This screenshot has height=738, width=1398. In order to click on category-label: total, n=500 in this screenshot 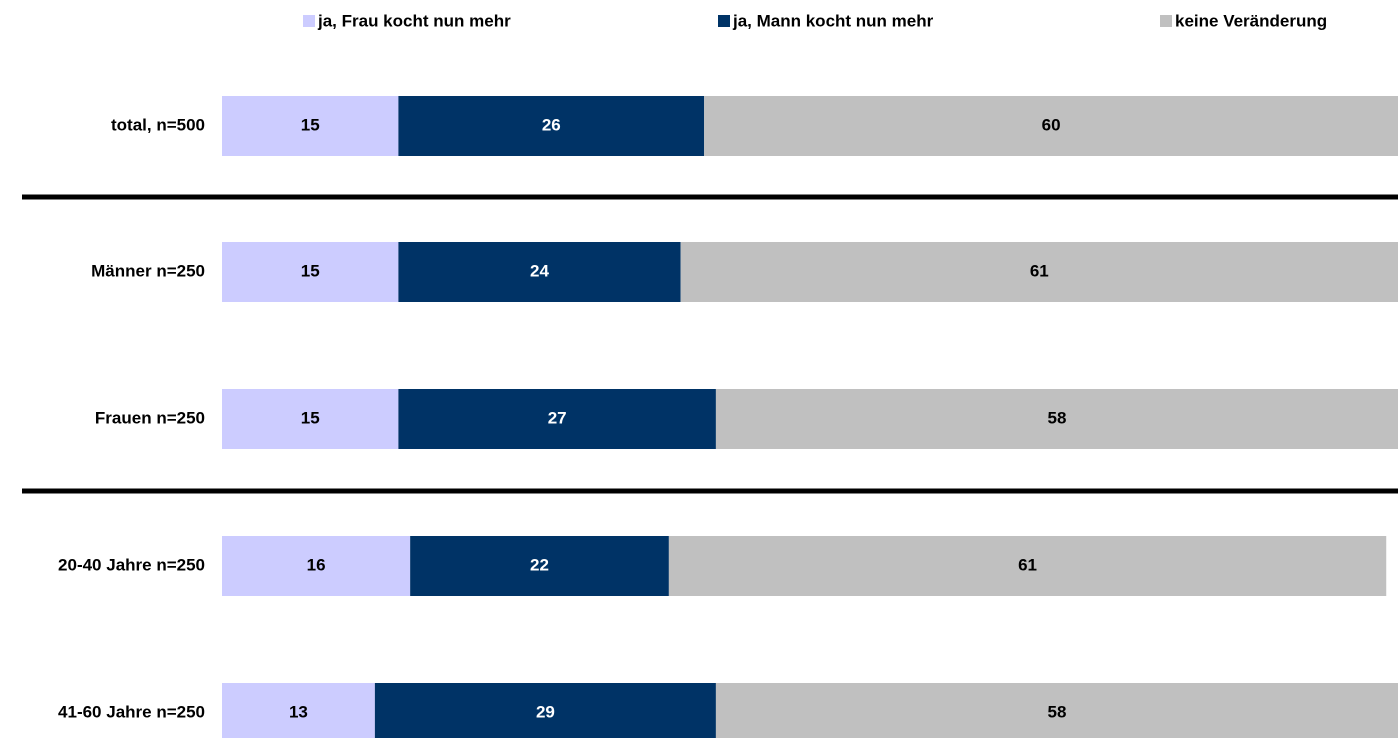, I will do `click(158, 124)`.